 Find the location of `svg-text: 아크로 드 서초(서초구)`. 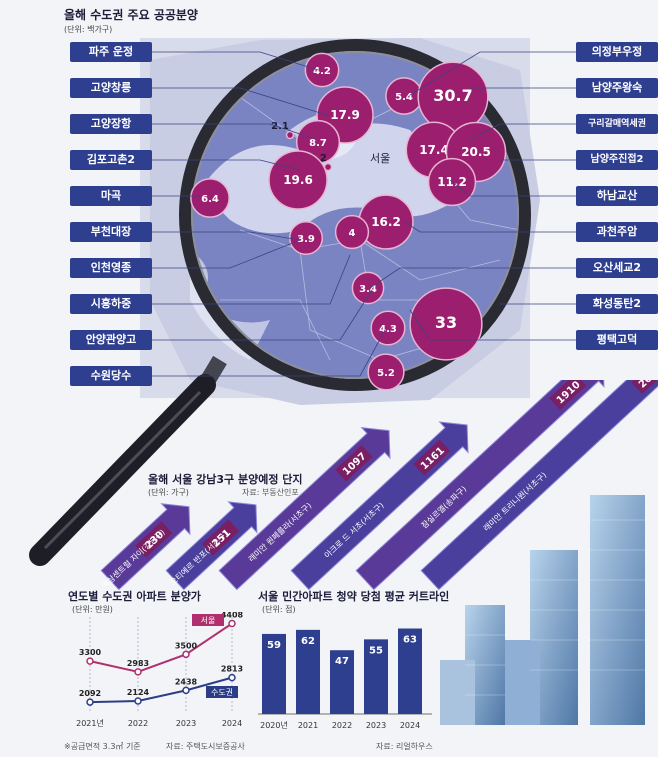

svg-text: 아크로 드 서초(서초구) is located at coordinates (354, 530).